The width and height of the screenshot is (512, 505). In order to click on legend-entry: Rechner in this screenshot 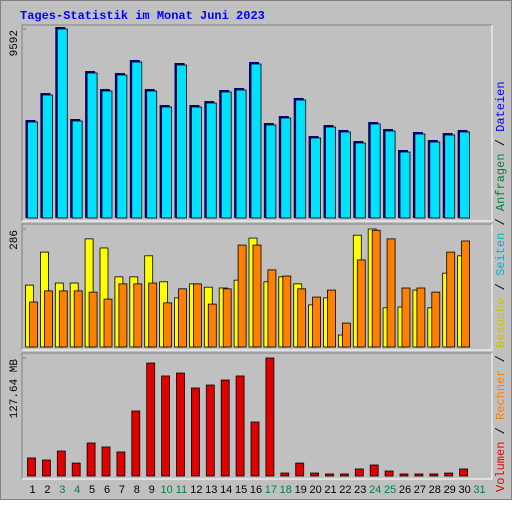, I will do `click(501, 395)`.